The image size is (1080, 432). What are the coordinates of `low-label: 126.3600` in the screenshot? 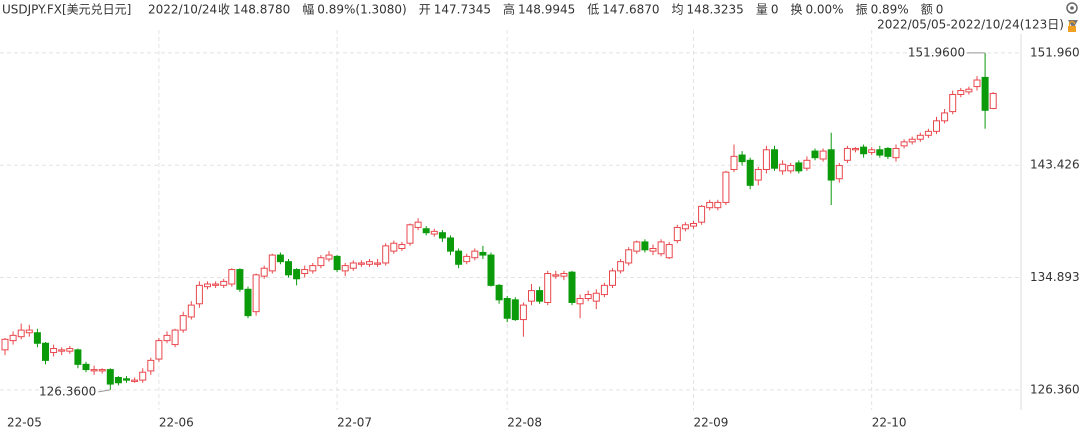 It's located at (67, 391).